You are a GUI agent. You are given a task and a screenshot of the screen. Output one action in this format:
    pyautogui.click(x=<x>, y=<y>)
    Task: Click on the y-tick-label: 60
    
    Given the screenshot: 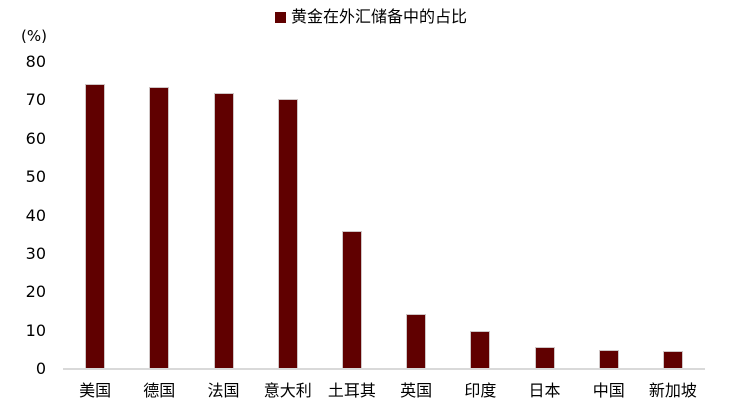 What is the action you would take?
    pyautogui.click(x=35, y=138)
    